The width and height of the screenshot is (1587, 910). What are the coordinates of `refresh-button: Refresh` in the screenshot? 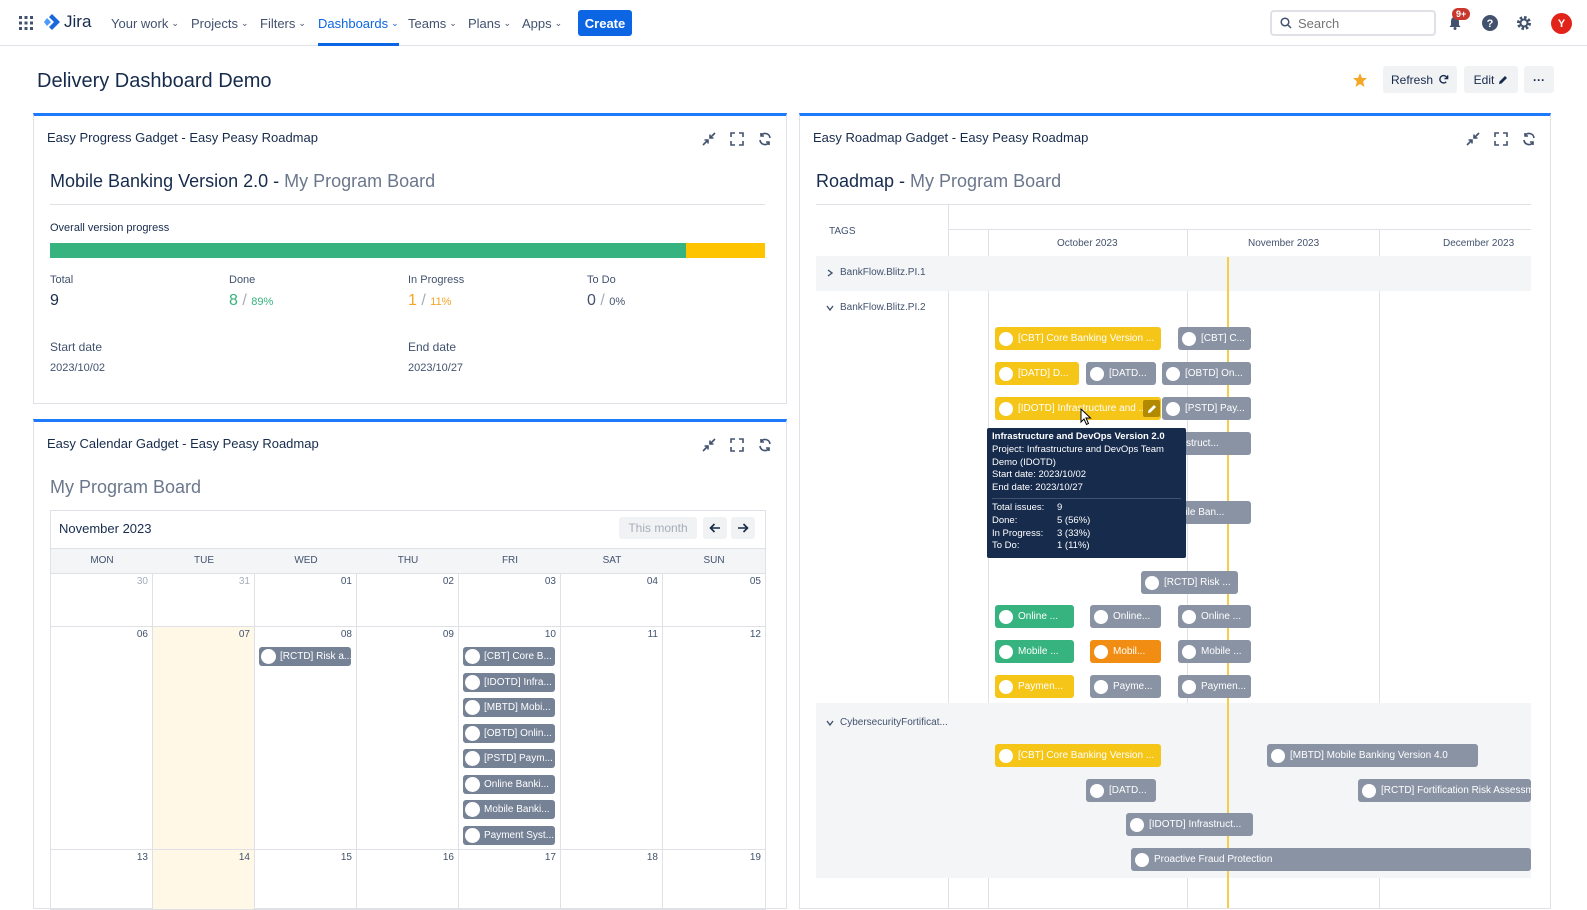 It's located at (1420, 79).